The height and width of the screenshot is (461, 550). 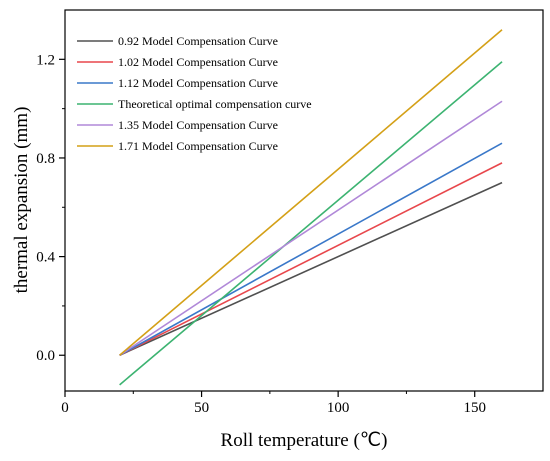 What do you see at coordinates (338, 408) in the screenshot?
I see `x-tick-label: 100` at bounding box center [338, 408].